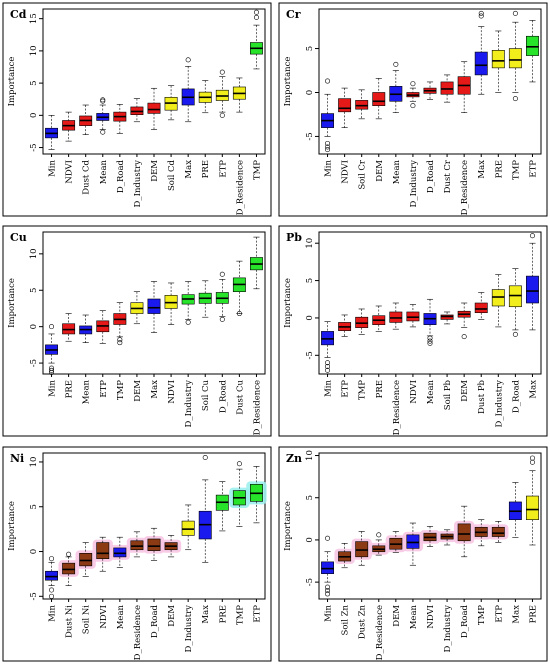 This screenshot has height=664, width=550. What do you see at coordinates (346, 619) in the screenshot?
I see `x-tick-label: Soil Zn` at bounding box center [346, 619].